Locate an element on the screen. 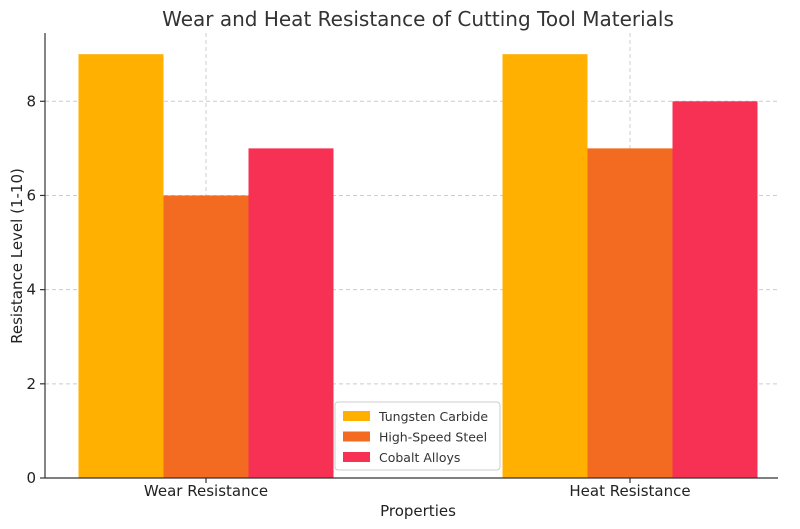 The image size is (800, 529). bar-tungsten-carbide-heat-resistance is located at coordinates (545, 266).